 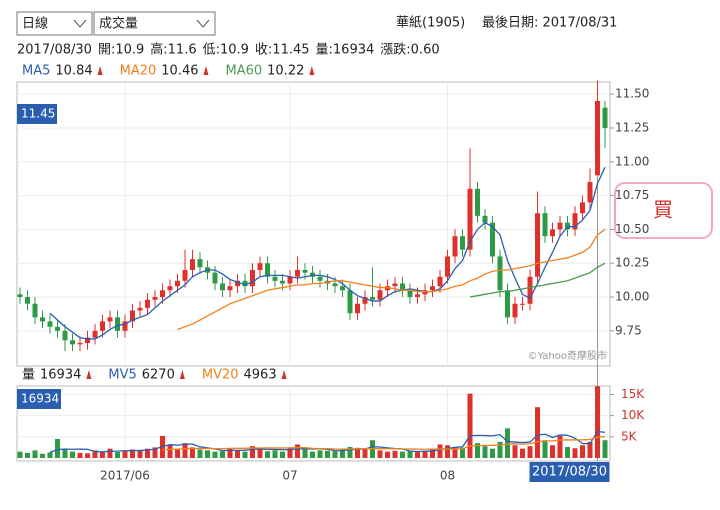 I want to click on indicator-label: 成交量, so click(x=118, y=24).